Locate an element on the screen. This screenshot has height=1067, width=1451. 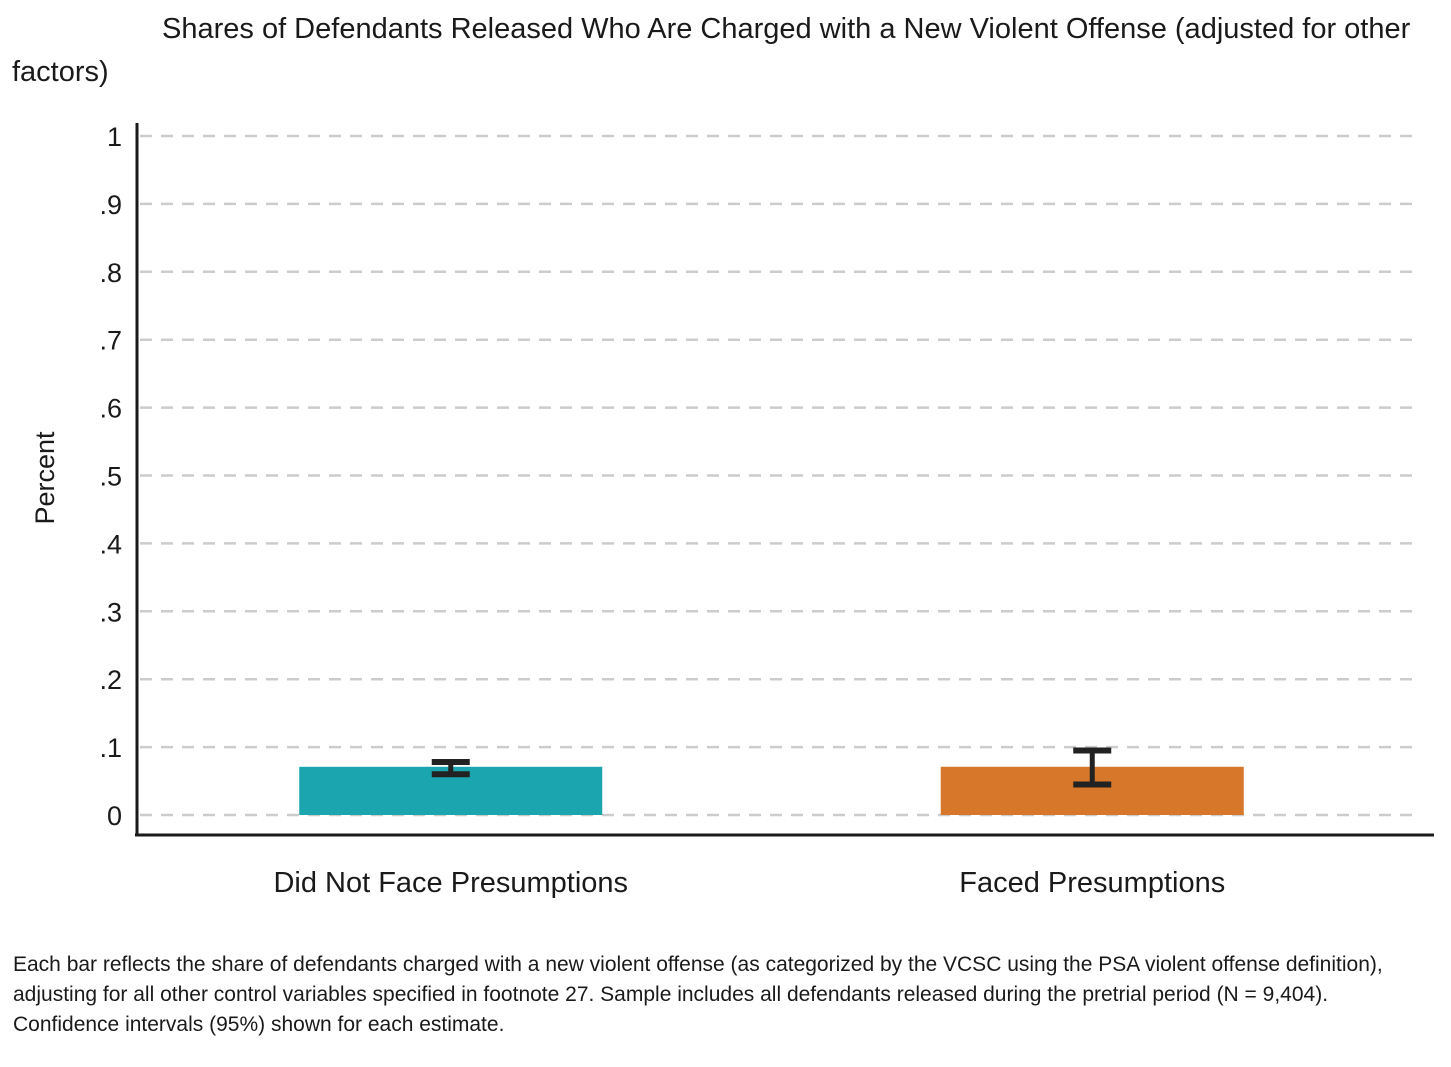
error-bars is located at coordinates (771, 767).